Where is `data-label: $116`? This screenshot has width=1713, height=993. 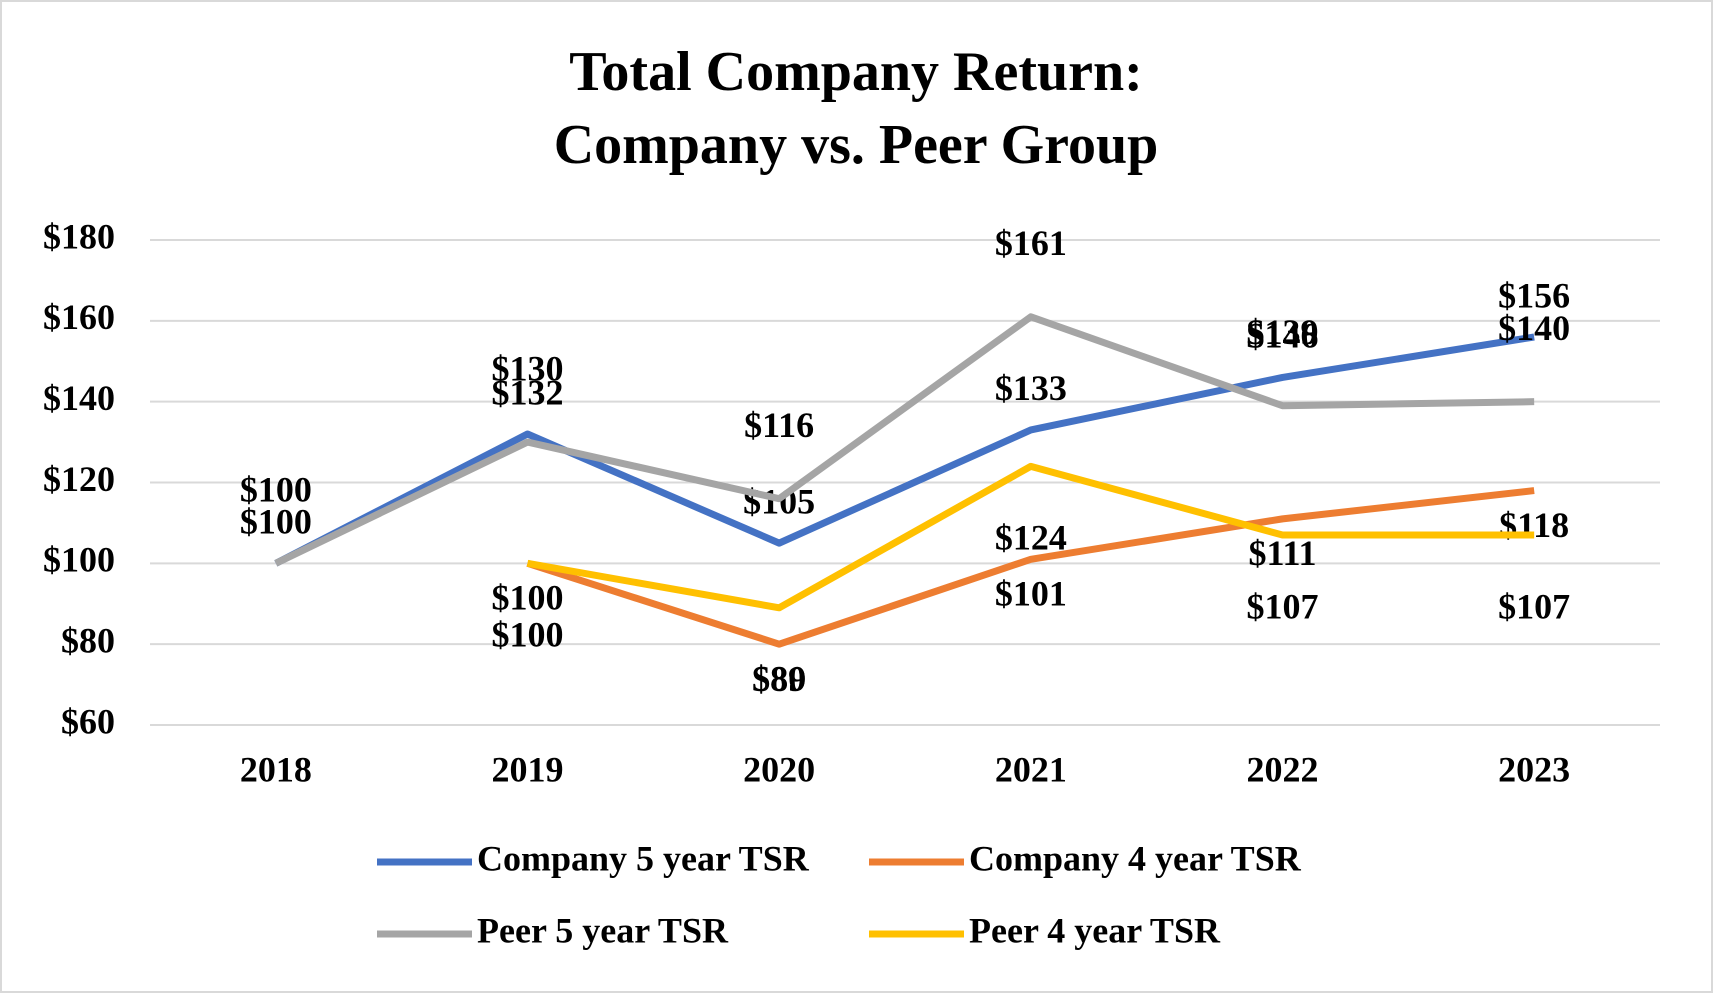 data-label: $116 is located at coordinates (779, 425).